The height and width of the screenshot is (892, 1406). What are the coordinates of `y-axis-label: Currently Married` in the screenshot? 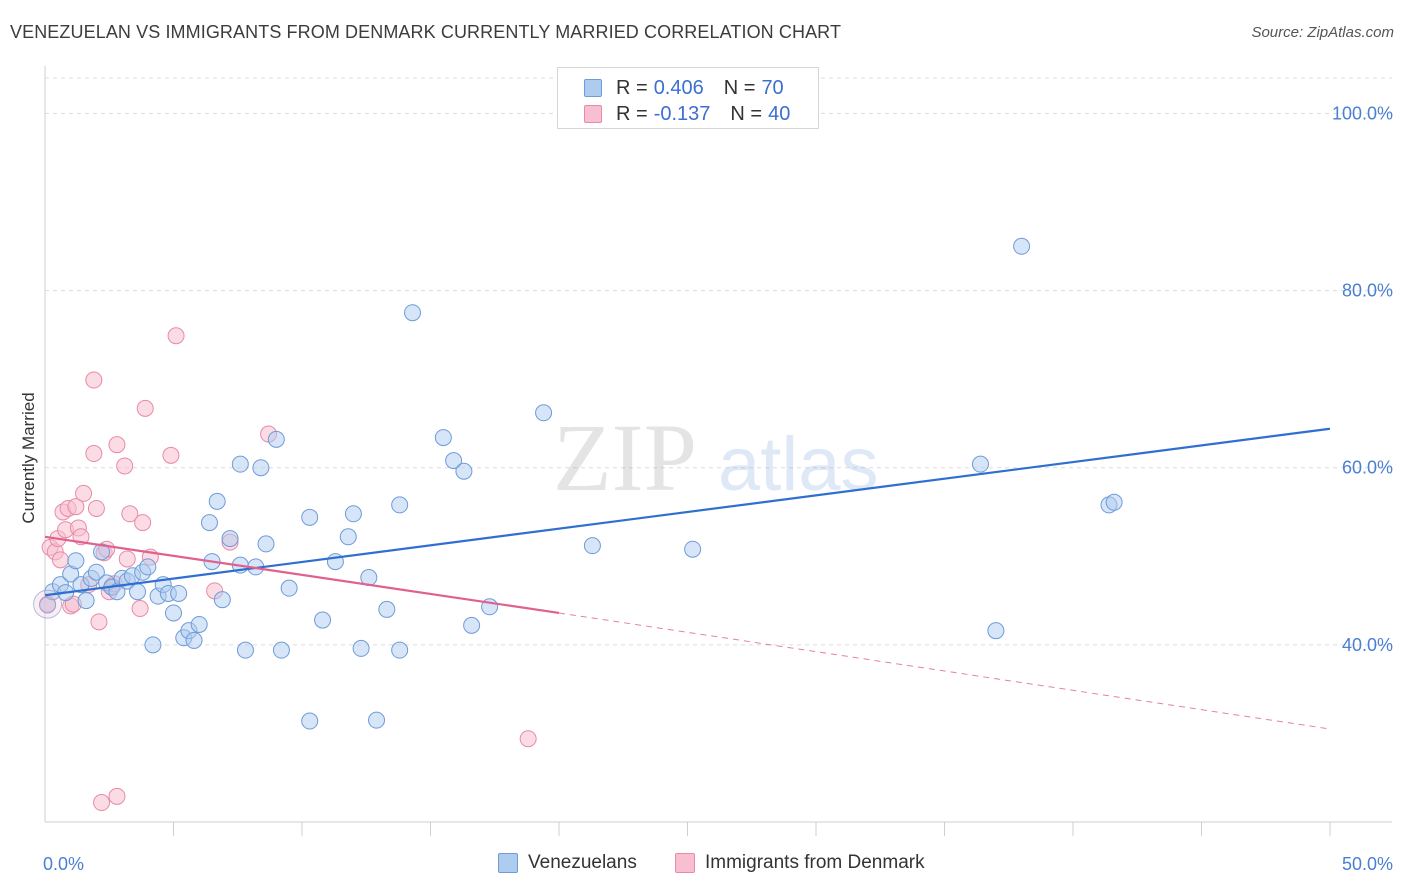 It's located at (28, 457).